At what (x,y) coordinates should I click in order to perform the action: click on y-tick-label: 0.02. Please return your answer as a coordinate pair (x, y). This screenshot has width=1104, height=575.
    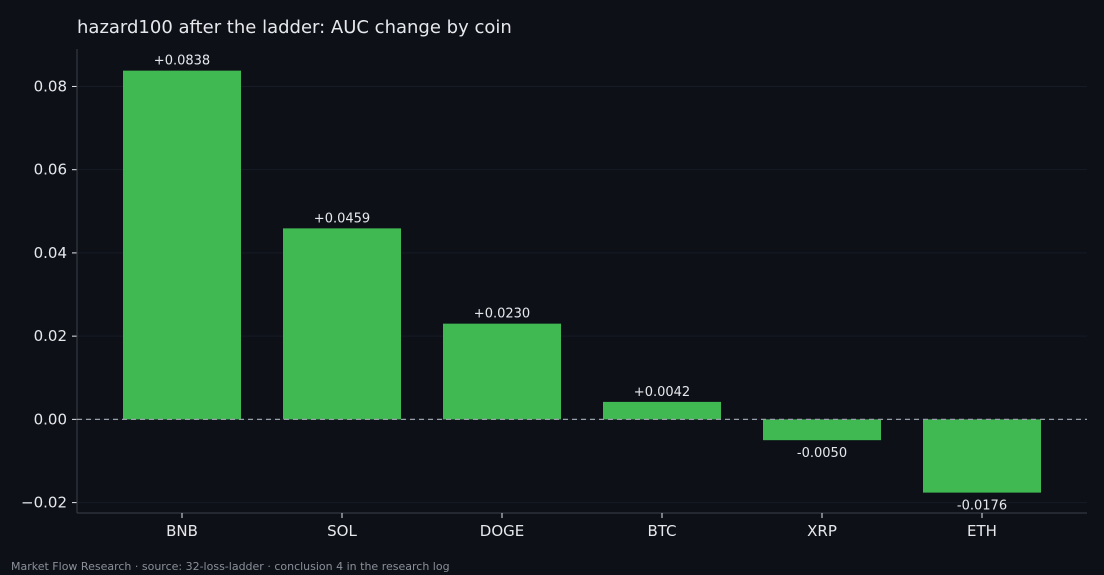
    Looking at the image, I should click on (50, 336).